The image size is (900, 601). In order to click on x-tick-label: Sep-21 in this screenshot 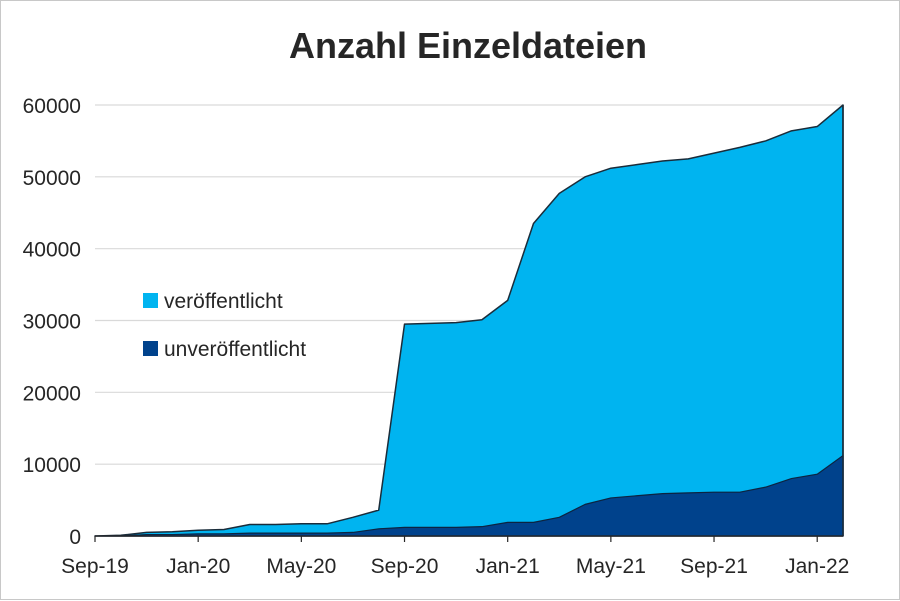, I will do `click(714, 566)`.